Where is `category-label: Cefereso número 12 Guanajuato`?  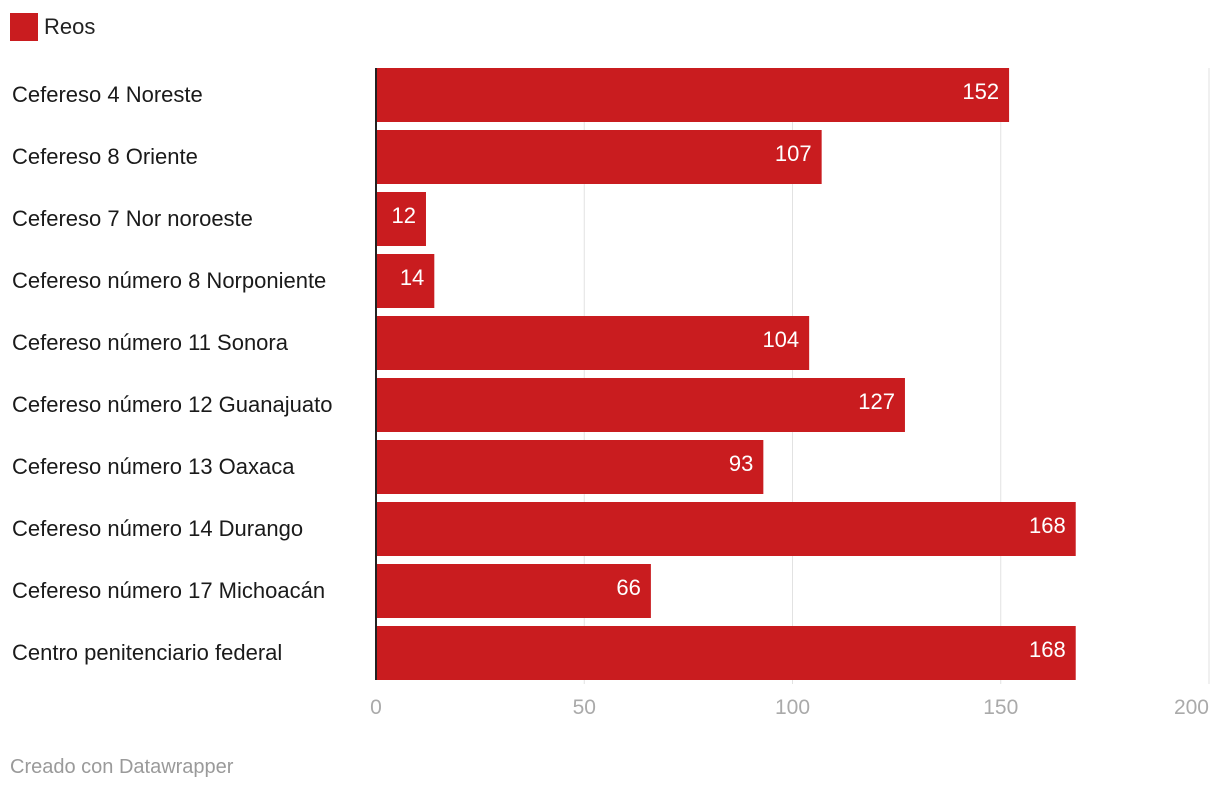
category-label: Cefereso número 12 Guanajuato is located at coordinates (172, 404).